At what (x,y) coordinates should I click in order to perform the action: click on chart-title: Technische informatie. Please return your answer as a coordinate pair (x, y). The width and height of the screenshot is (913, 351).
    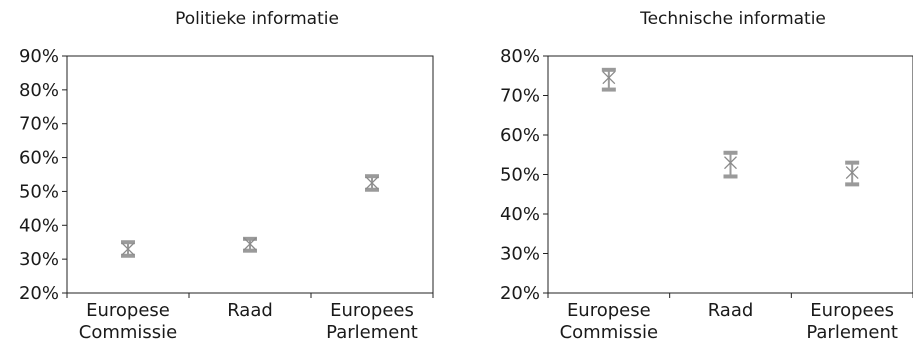
    Looking at the image, I should click on (732, 19).